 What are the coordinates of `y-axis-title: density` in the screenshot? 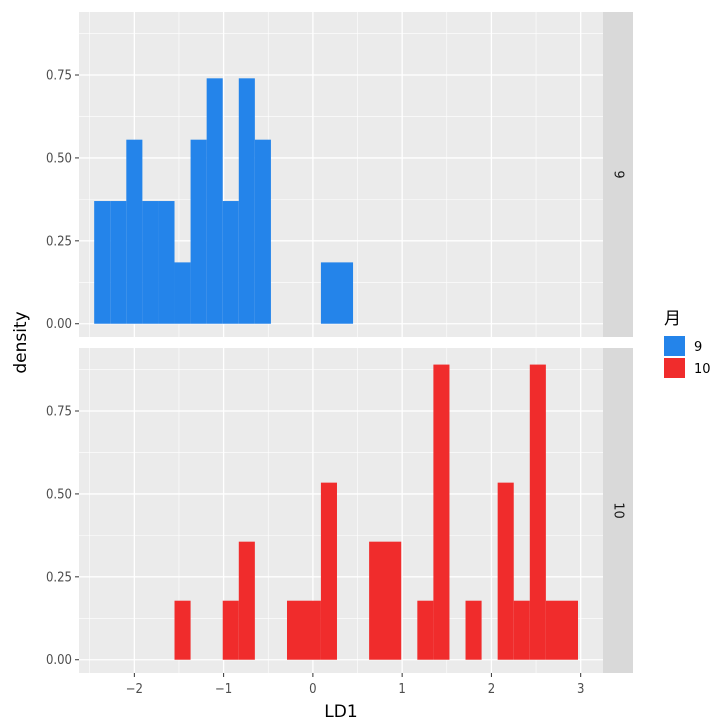 It's located at (21, 342).